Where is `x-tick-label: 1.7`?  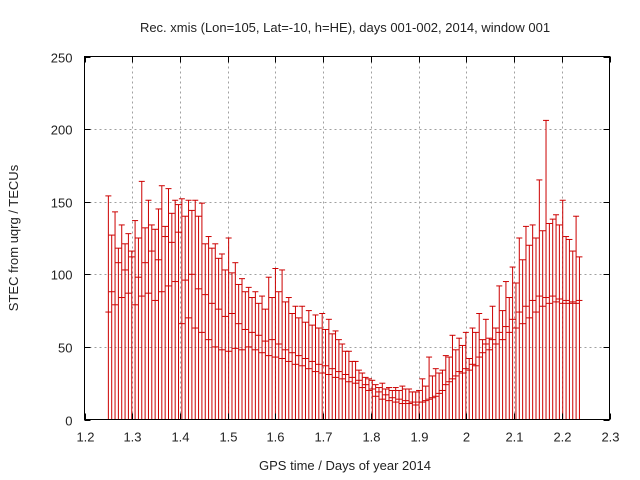
x-tick-label: 1.7 is located at coordinates (323, 437).